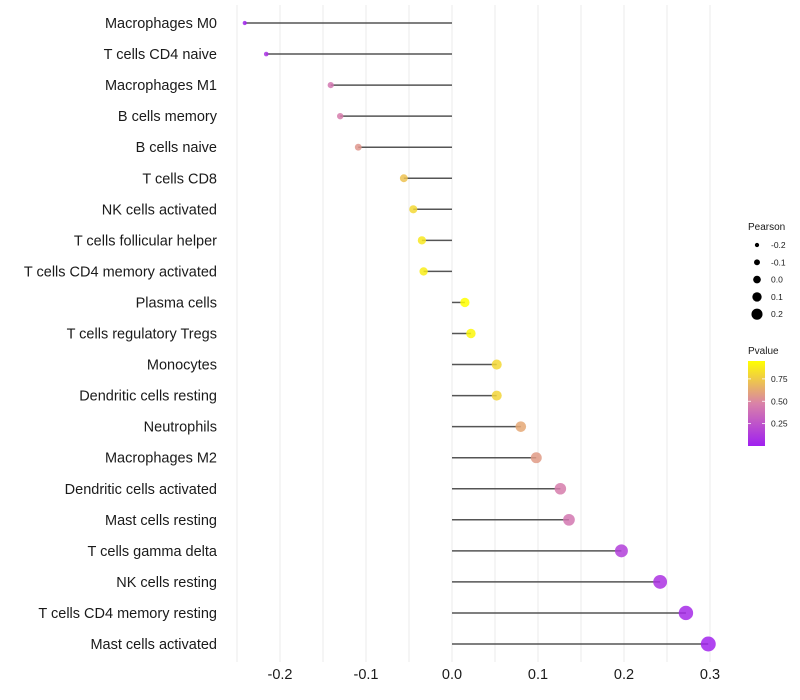 Image resolution: width=800 pixels, height=700 pixels. I want to click on legend-pvalue: Pvalue 0.75 0.50 0.25, so click(768, 396).